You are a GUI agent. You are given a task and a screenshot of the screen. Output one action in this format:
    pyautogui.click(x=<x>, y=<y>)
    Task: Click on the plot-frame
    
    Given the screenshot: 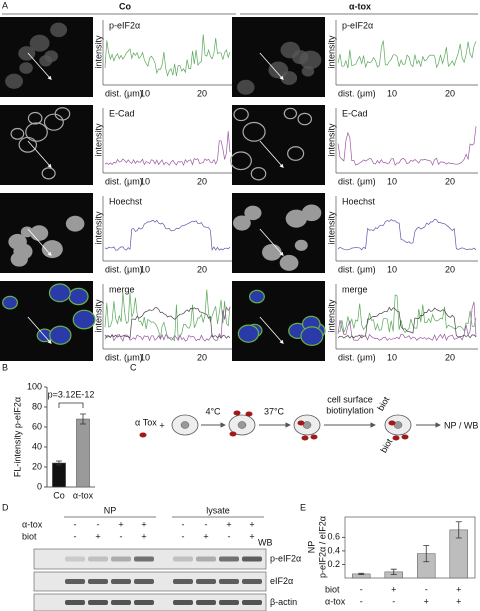 What is the action you would take?
    pyautogui.click(x=410, y=547)
    